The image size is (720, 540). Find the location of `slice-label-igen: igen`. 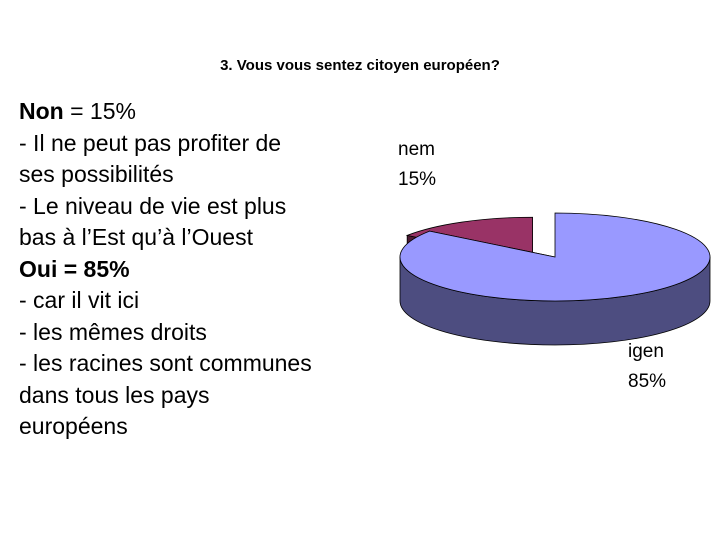

slice-label-igen: igen is located at coordinates (646, 351).